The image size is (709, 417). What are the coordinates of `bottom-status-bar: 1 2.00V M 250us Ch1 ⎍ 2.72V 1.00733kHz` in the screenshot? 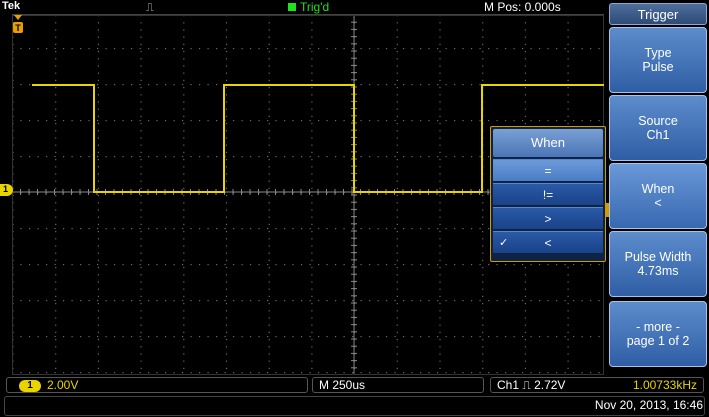 It's located at (354, 385).